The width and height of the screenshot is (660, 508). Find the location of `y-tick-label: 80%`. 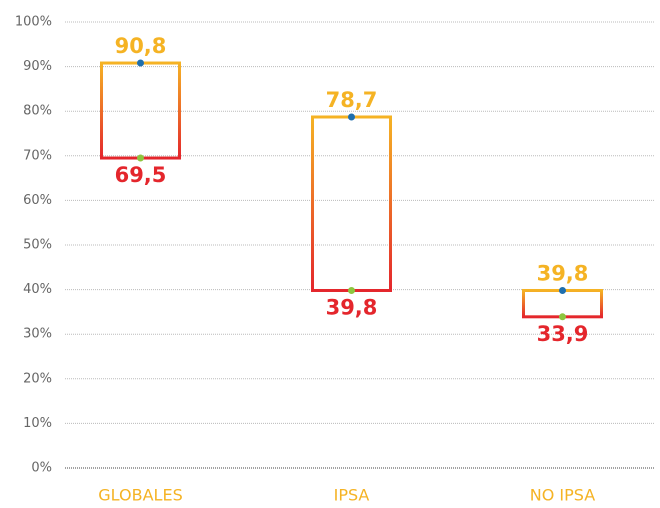

y-tick-label: 80% is located at coordinates (37, 111).